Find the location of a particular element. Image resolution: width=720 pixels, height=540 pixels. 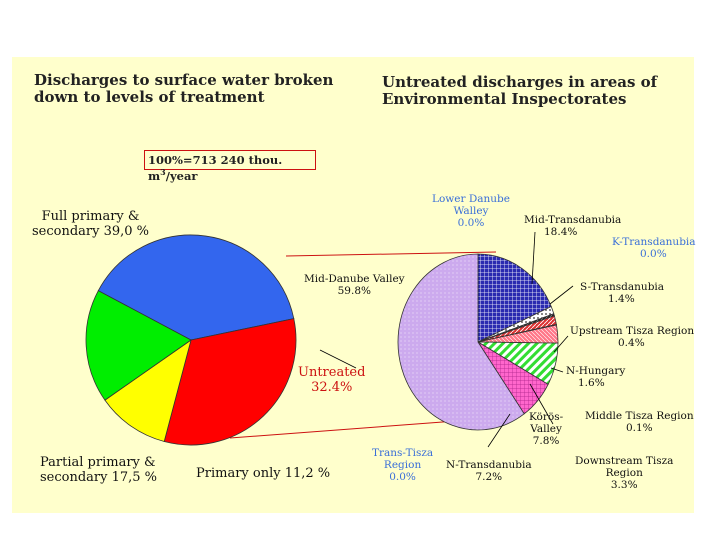

label-downstream-tisza: Downstream Tisza Region 3.3% is located at coordinates (624, 473).